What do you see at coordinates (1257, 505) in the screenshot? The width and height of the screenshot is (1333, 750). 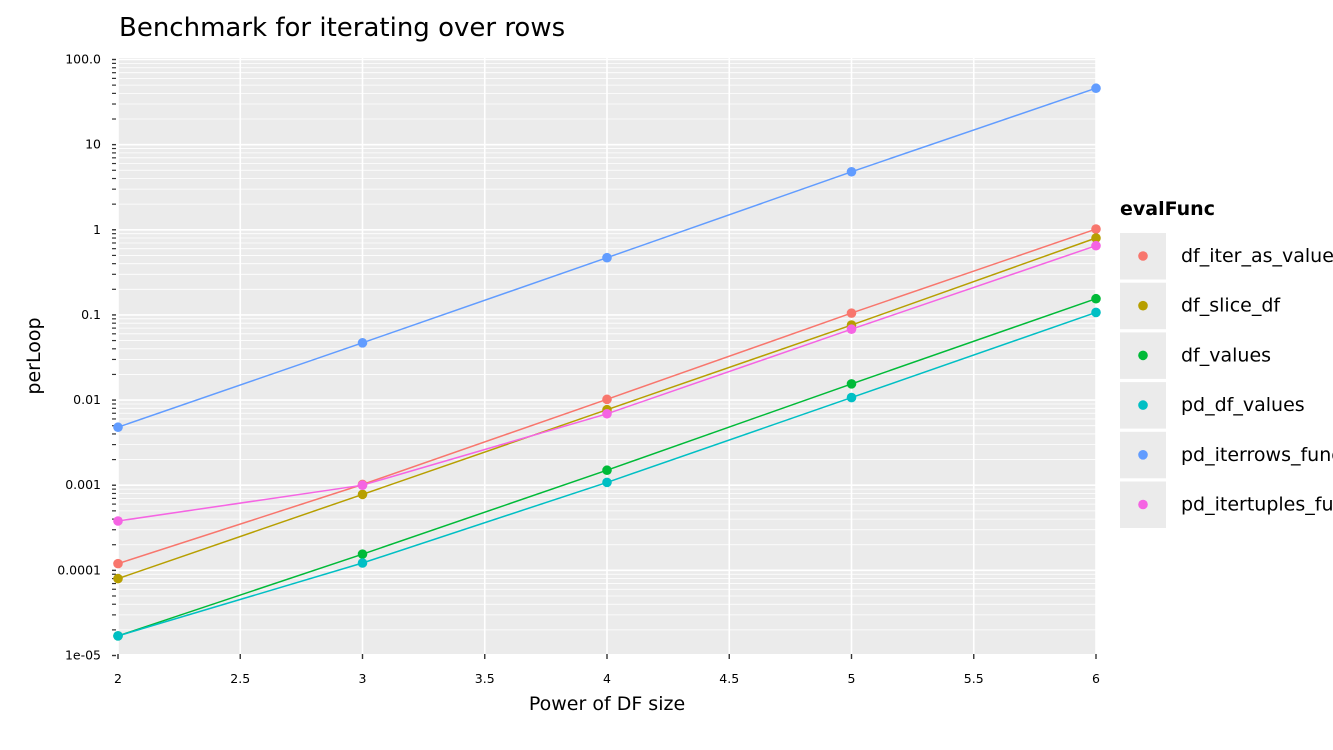 I see `legend-label: pd_itertuples_func` at bounding box center [1257, 505].